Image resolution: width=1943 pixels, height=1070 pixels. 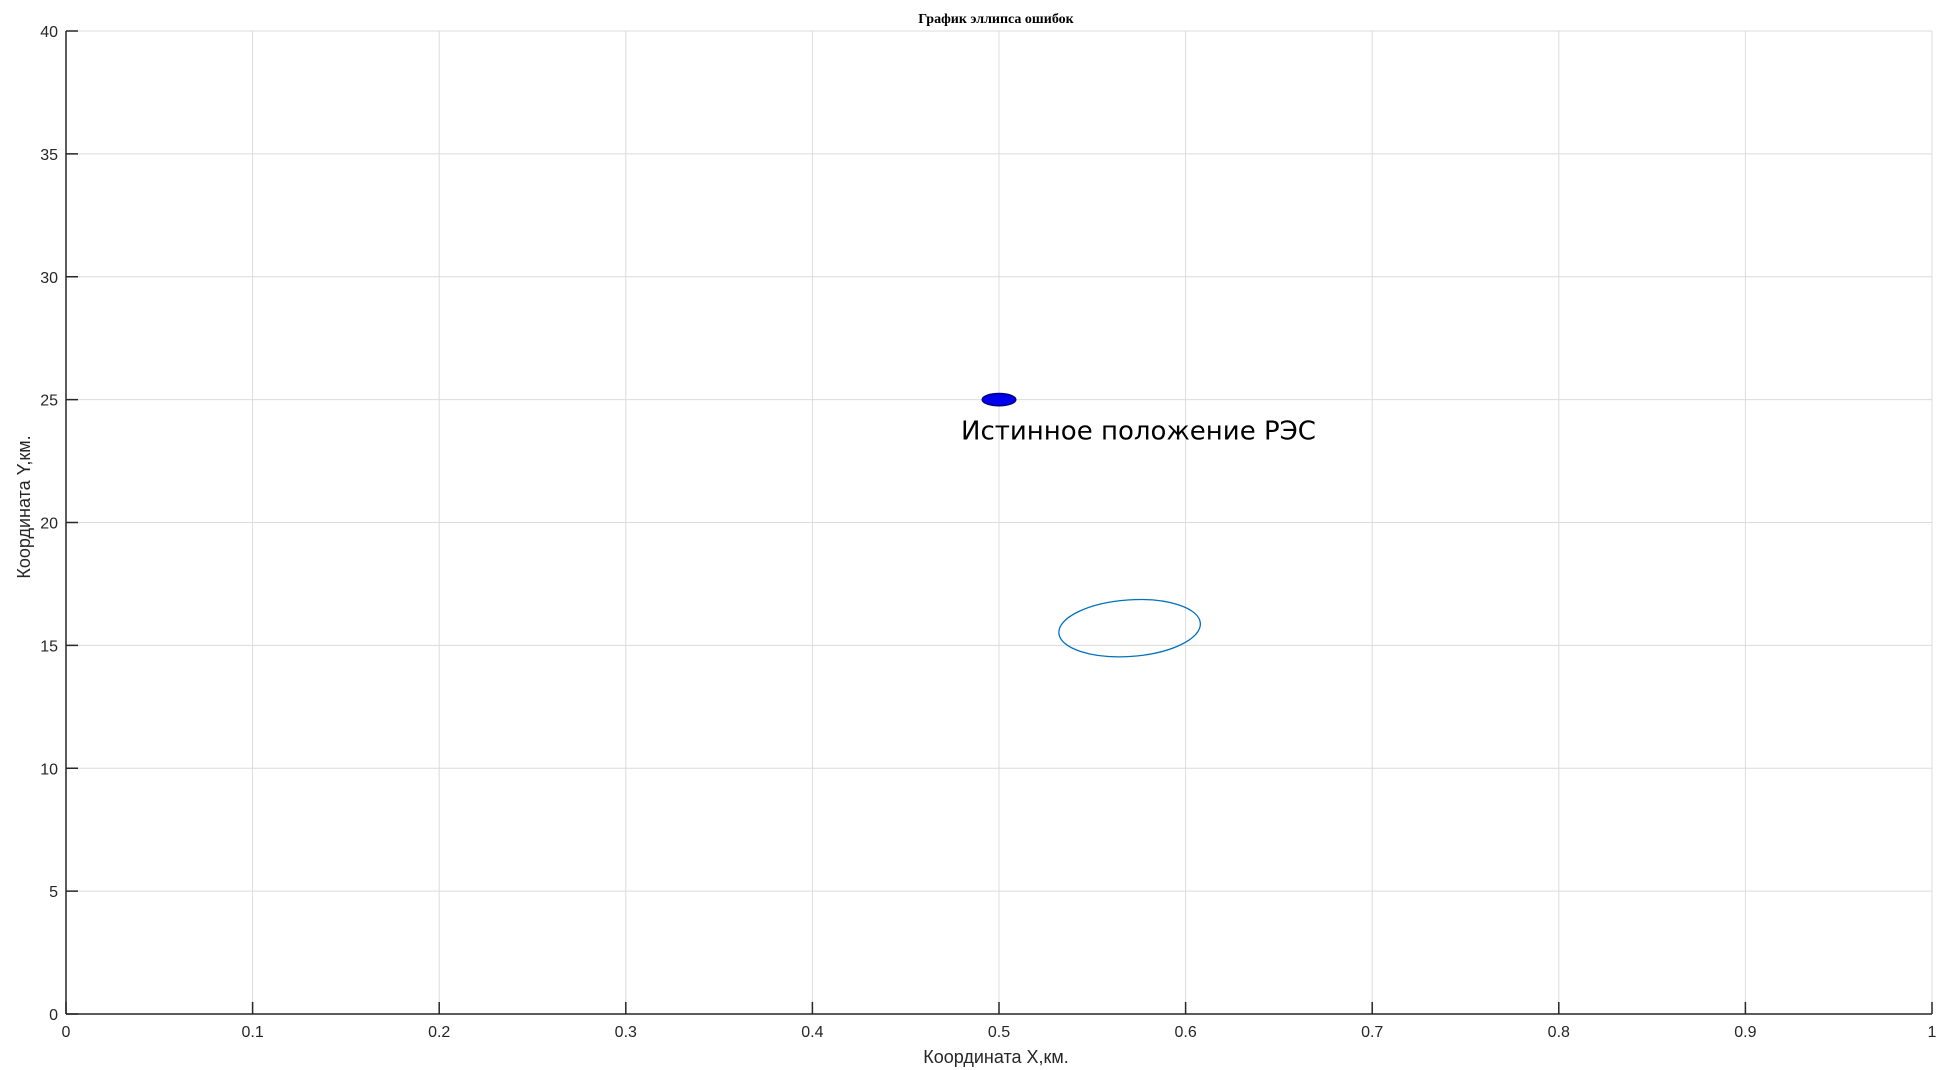 What do you see at coordinates (24, 506) in the screenshot?
I see `y-axis-label: Координата Y,км.` at bounding box center [24, 506].